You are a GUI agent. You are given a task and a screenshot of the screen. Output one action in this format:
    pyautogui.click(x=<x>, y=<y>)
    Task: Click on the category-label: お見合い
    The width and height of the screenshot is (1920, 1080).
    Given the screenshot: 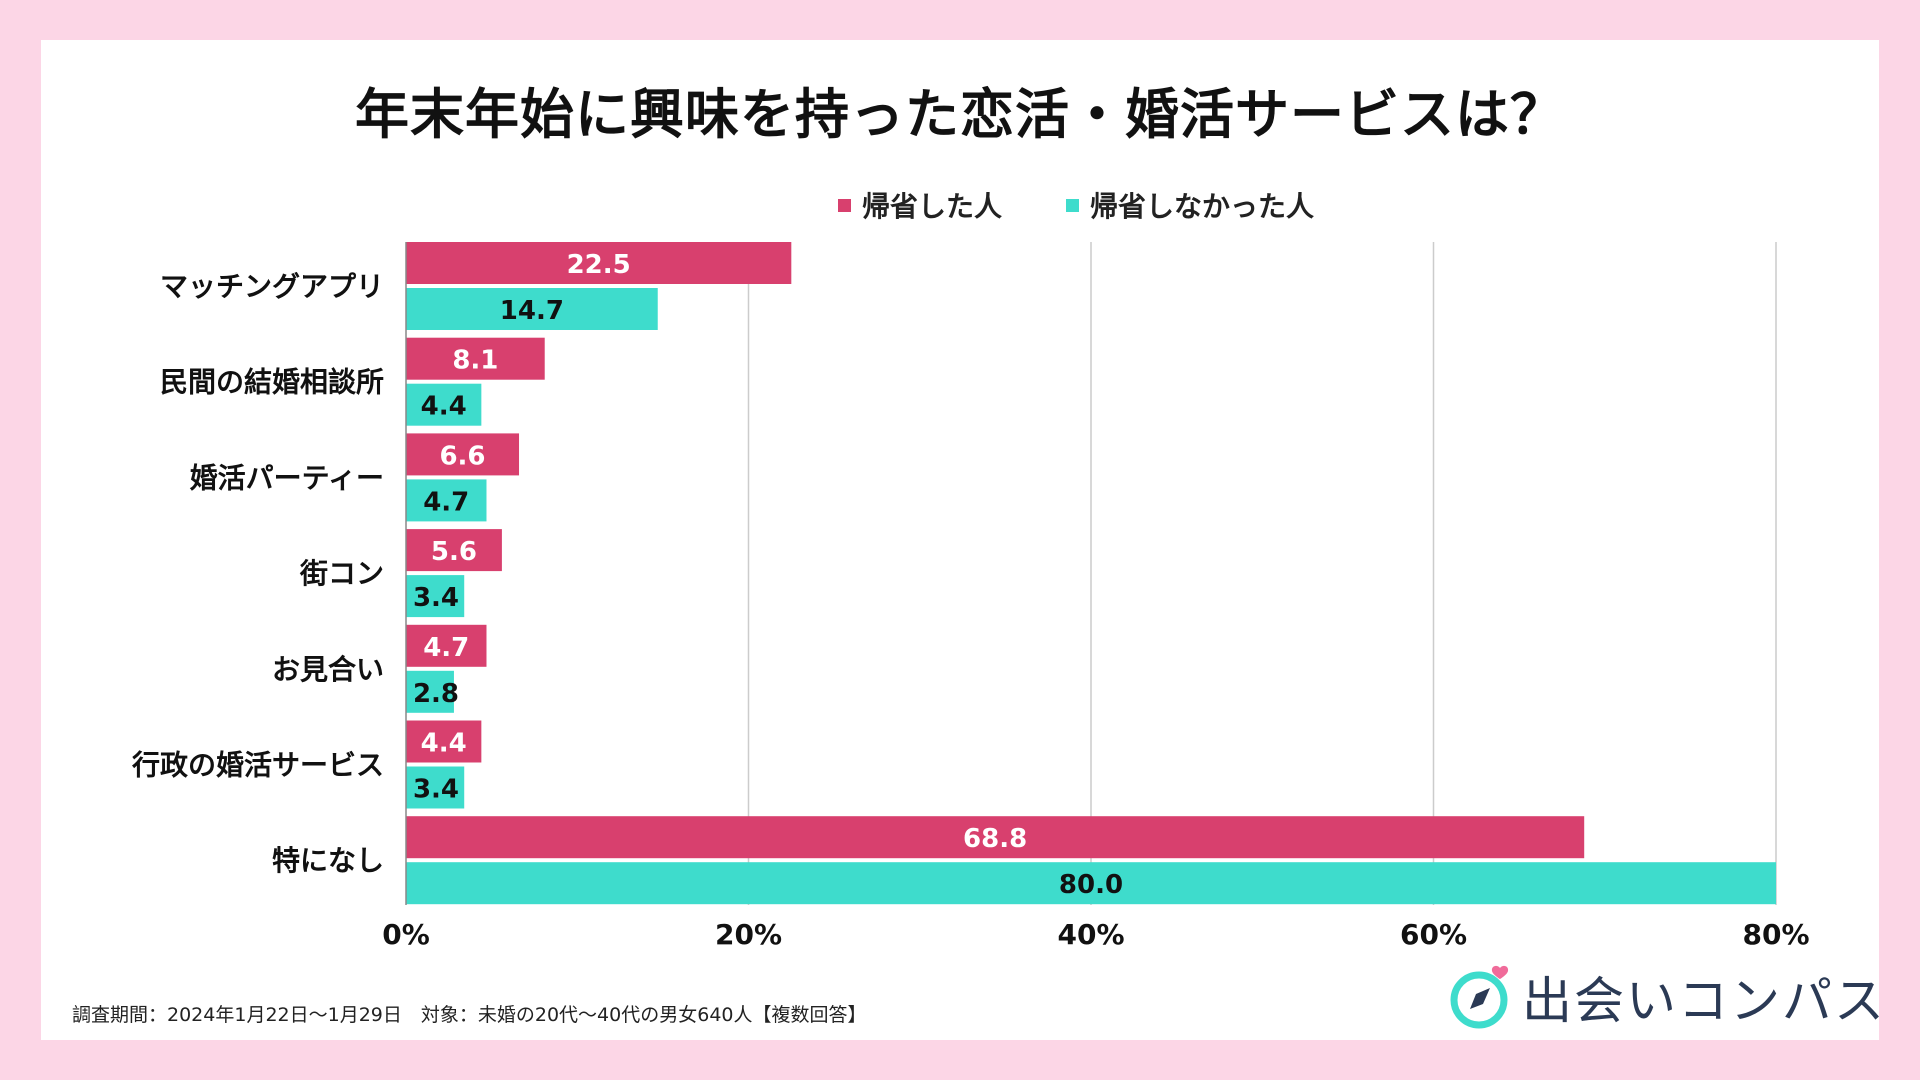 What is the action you would take?
    pyautogui.click(x=328, y=669)
    